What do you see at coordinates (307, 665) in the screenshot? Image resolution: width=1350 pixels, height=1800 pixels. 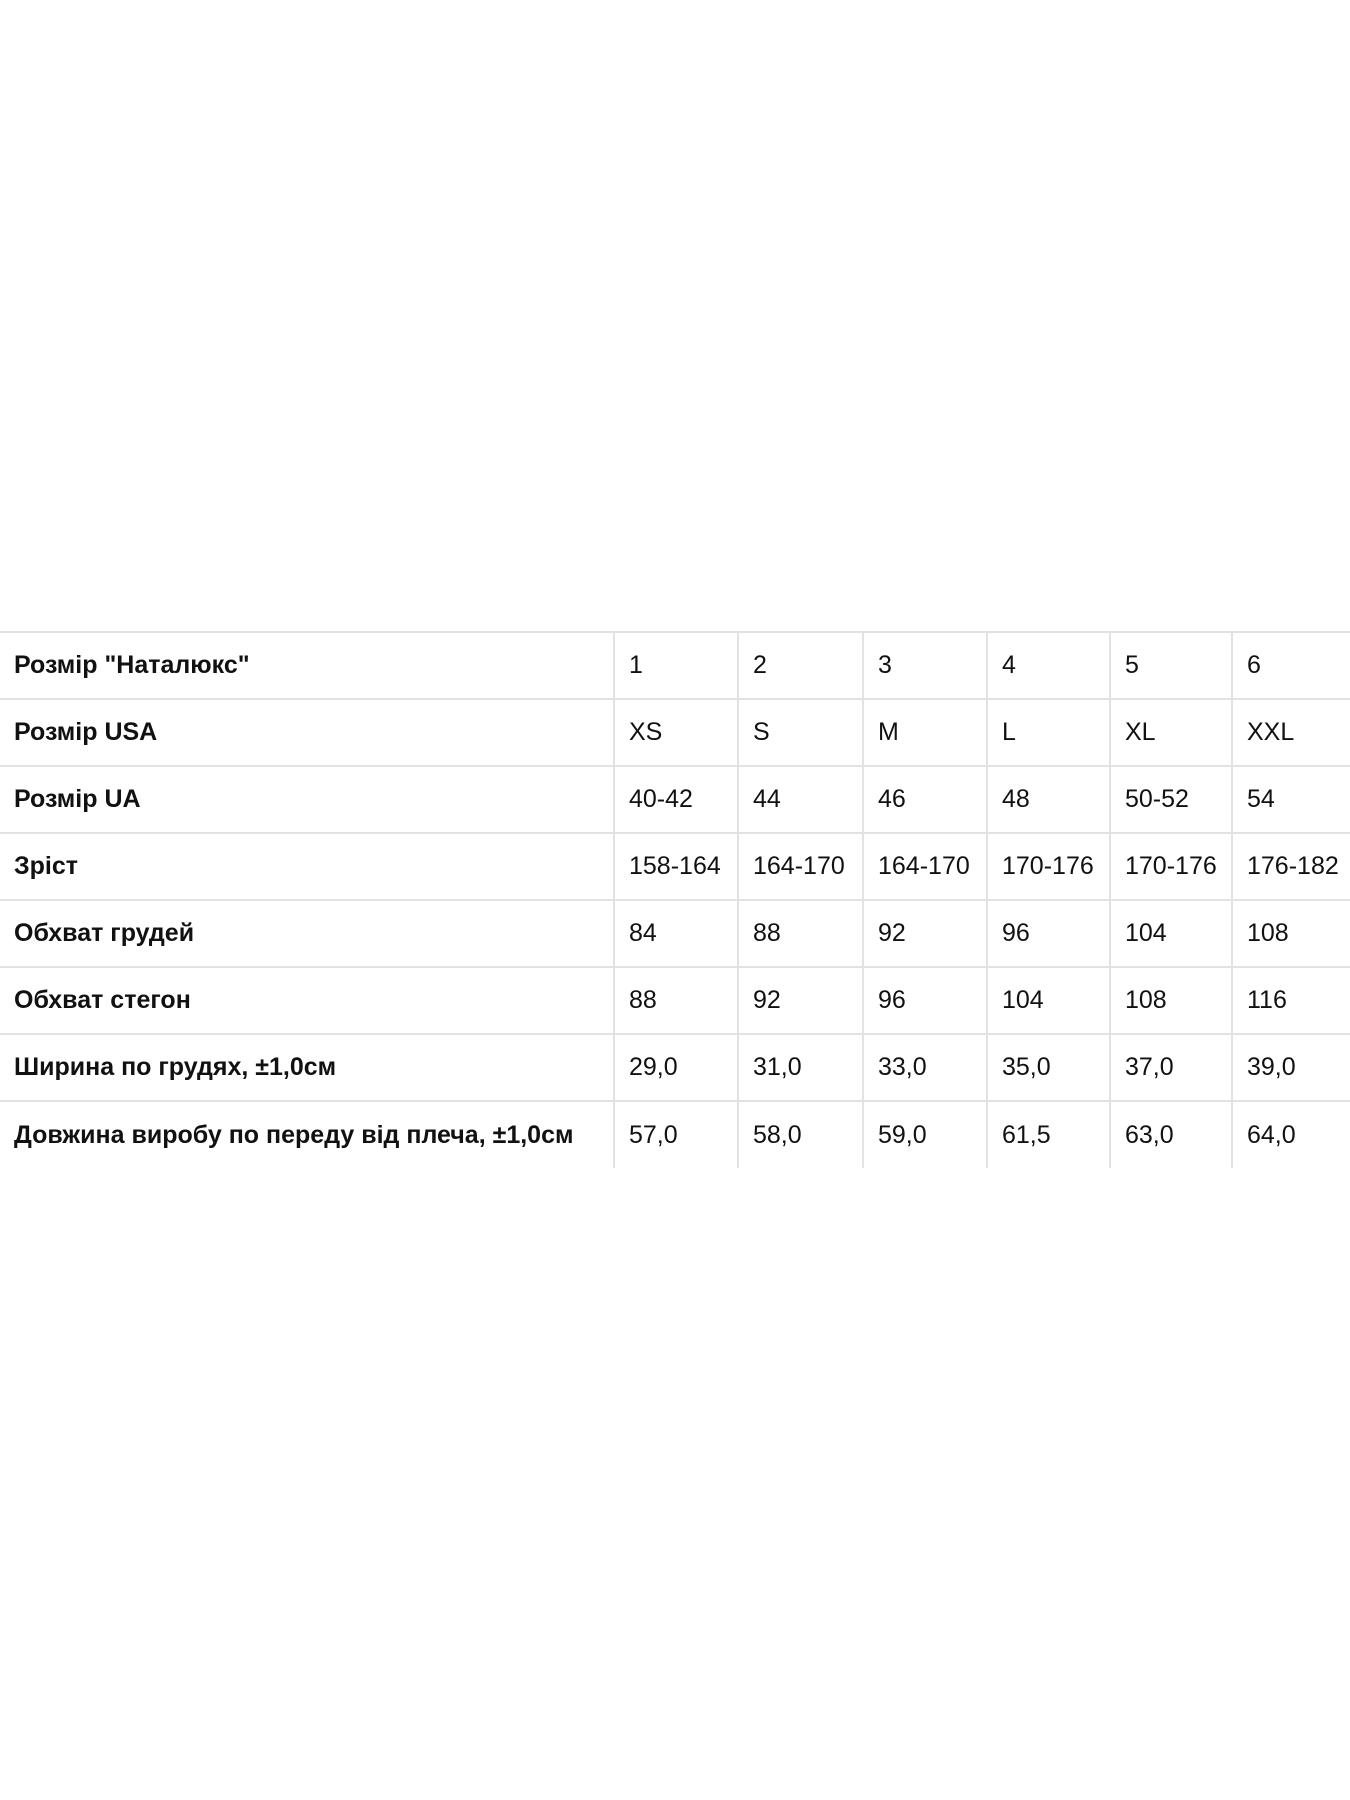 I see `row-label: Розмір "Наталюкс"` at bounding box center [307, 665].